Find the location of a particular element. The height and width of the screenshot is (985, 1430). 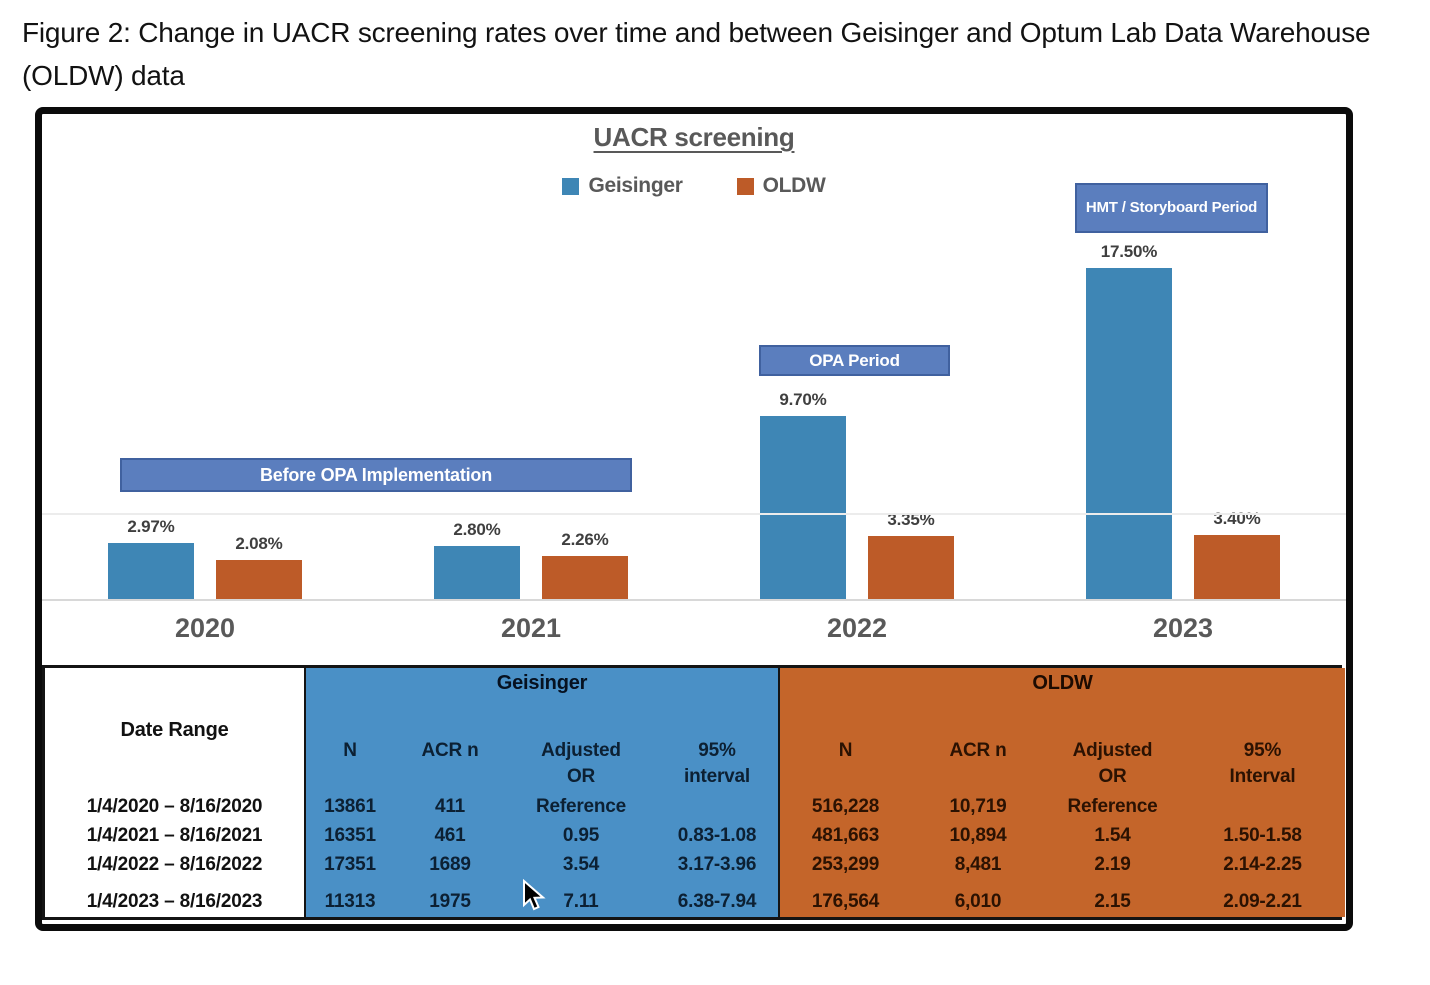

cell-geisinger-r1c2: 411 is located at coordinates (450, 806).